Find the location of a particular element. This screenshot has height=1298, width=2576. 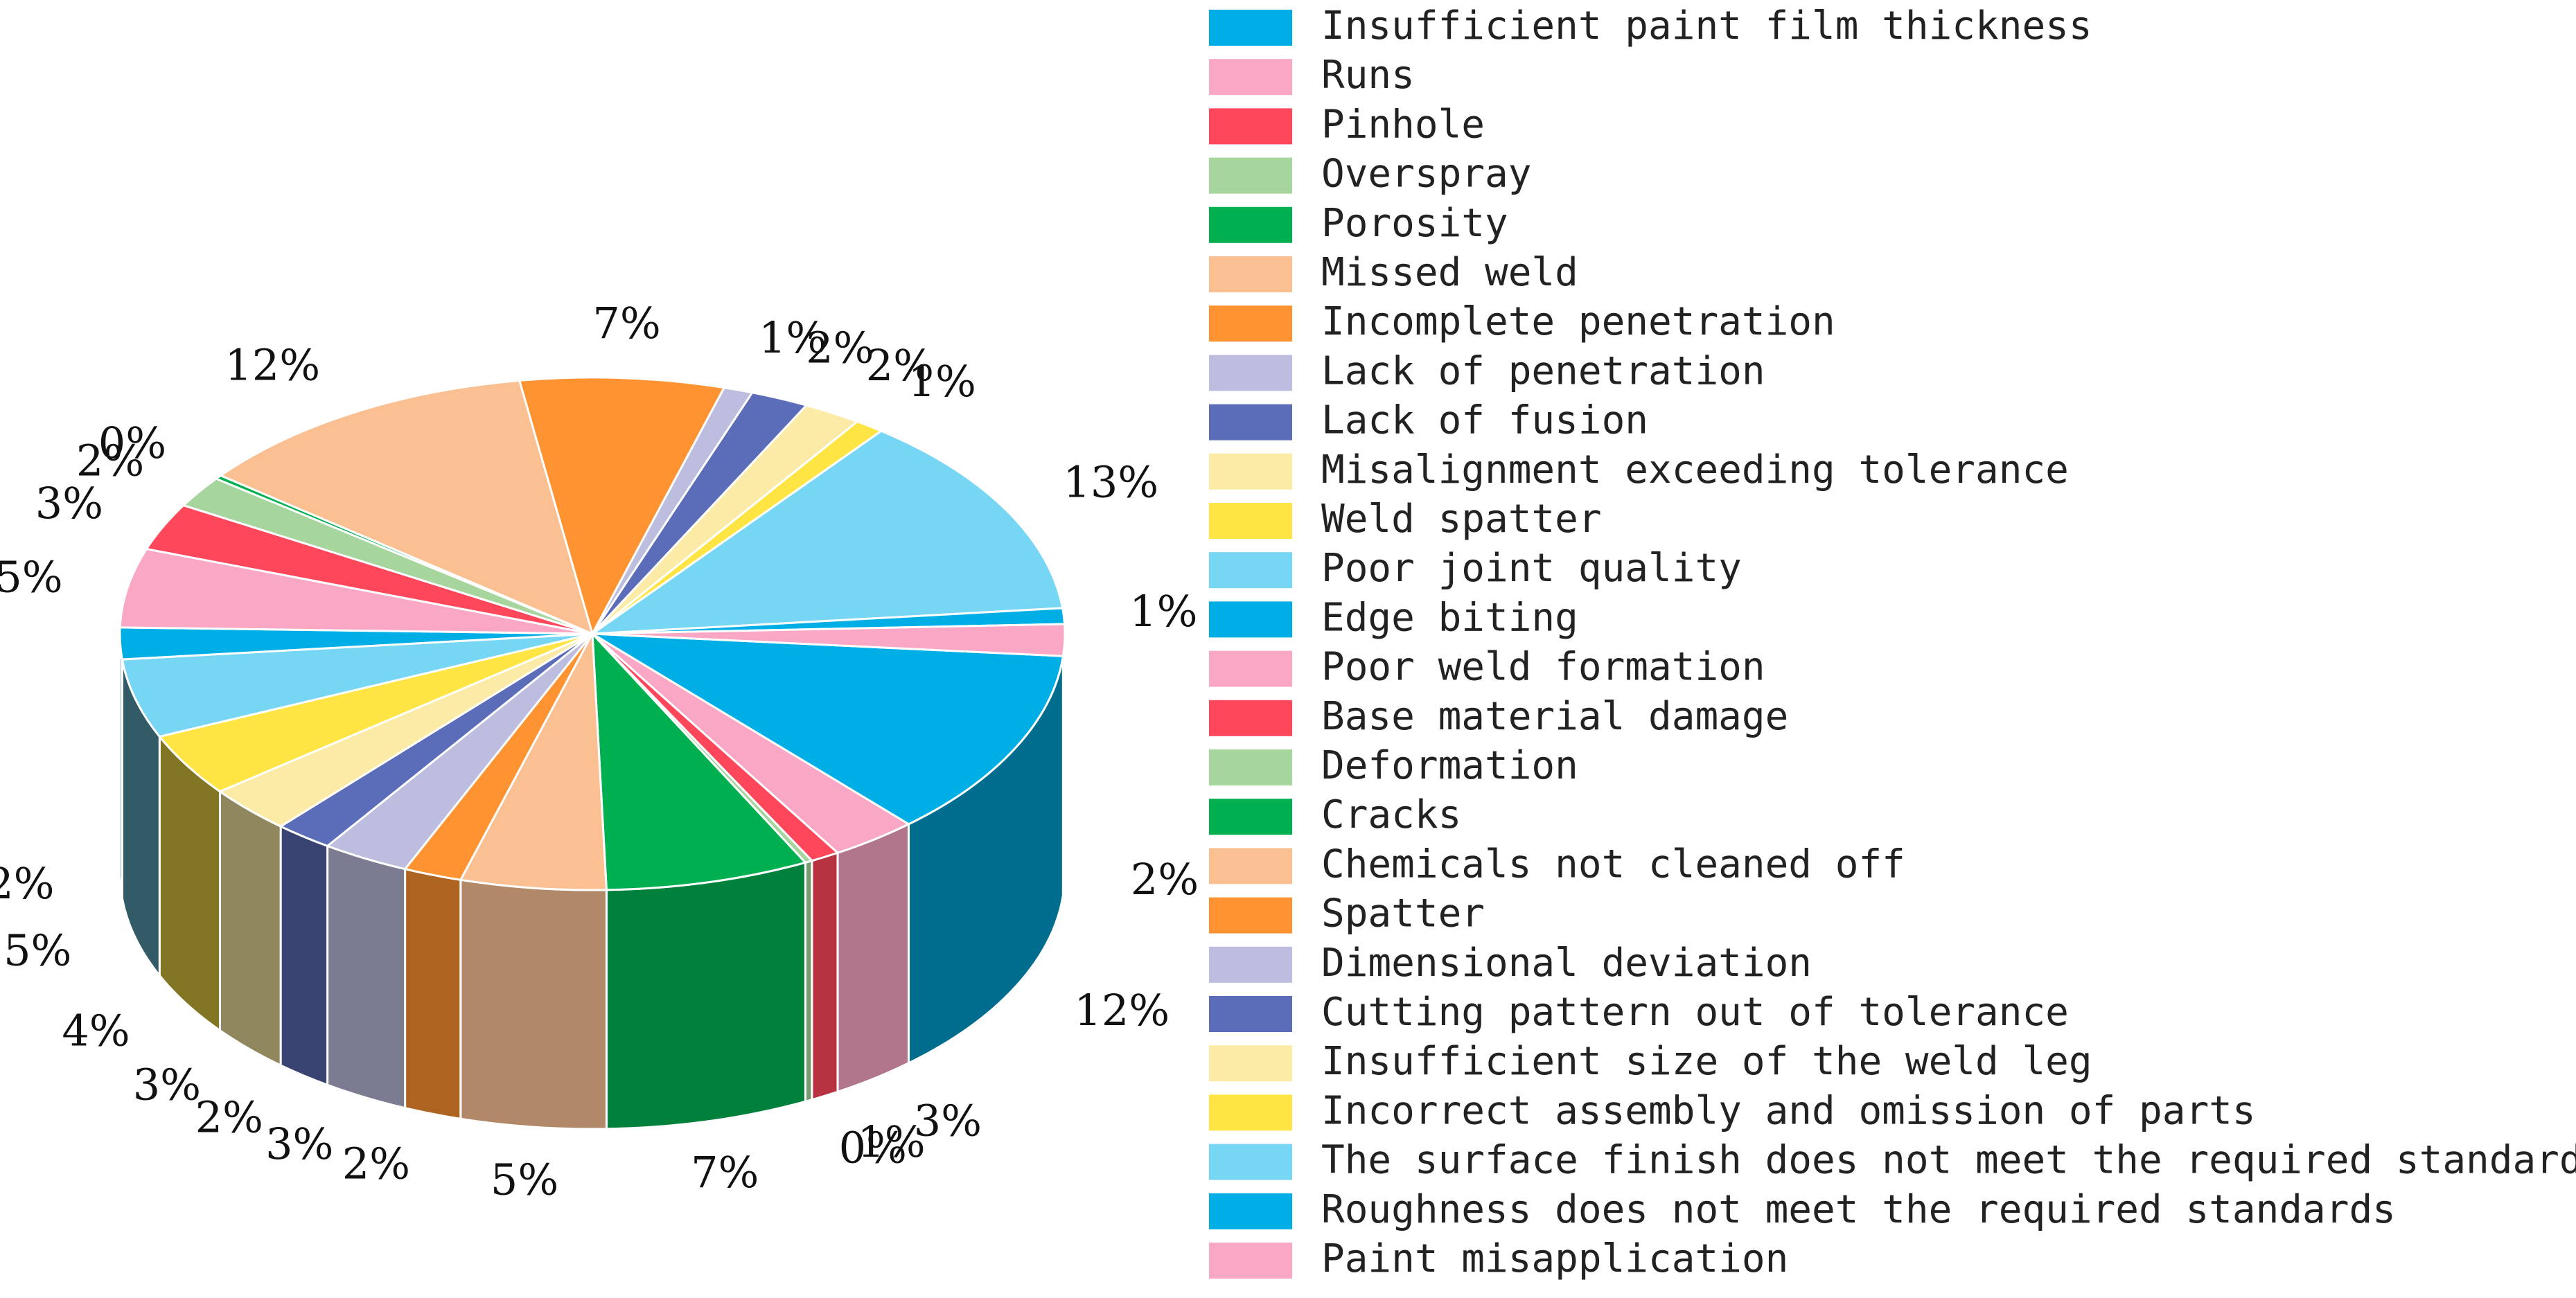

pie-slice-spatter is located at coordinates (622, 506).